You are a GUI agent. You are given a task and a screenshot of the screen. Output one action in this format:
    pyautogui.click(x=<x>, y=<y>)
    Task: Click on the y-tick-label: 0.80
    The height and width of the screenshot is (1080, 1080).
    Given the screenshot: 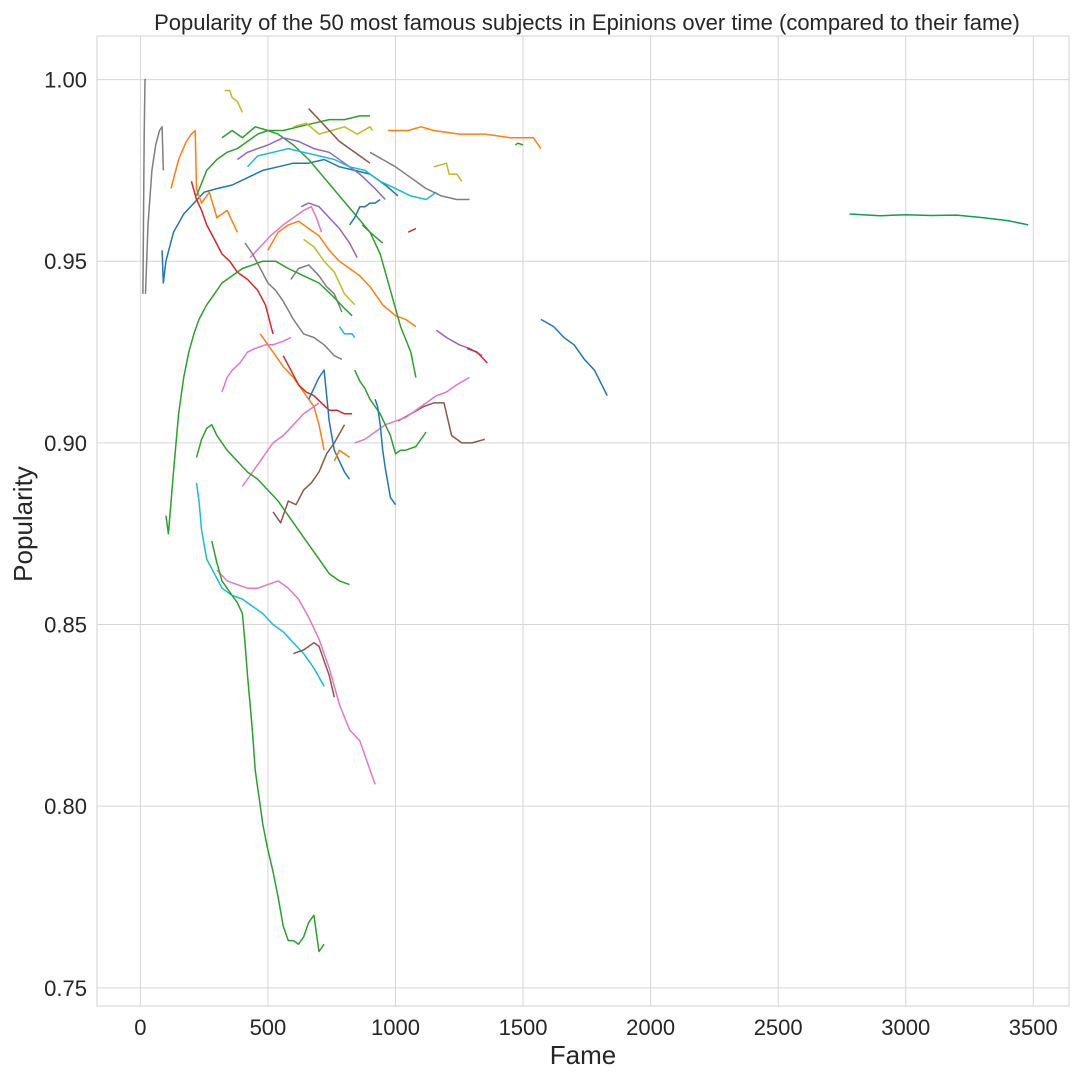 What is the action you would take?
    pyautogui.click(x=65, y=806)
    